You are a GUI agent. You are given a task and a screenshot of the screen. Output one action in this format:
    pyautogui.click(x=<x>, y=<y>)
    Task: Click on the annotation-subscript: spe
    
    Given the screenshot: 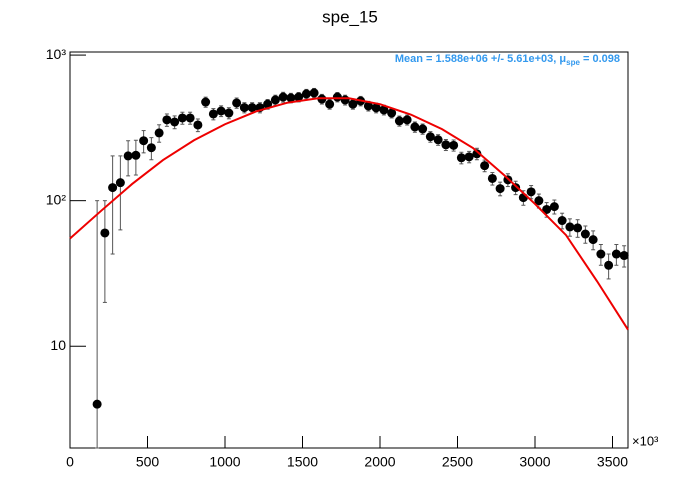 What is the action you would take?
    pyautogui.click(x=573, y=62)
    